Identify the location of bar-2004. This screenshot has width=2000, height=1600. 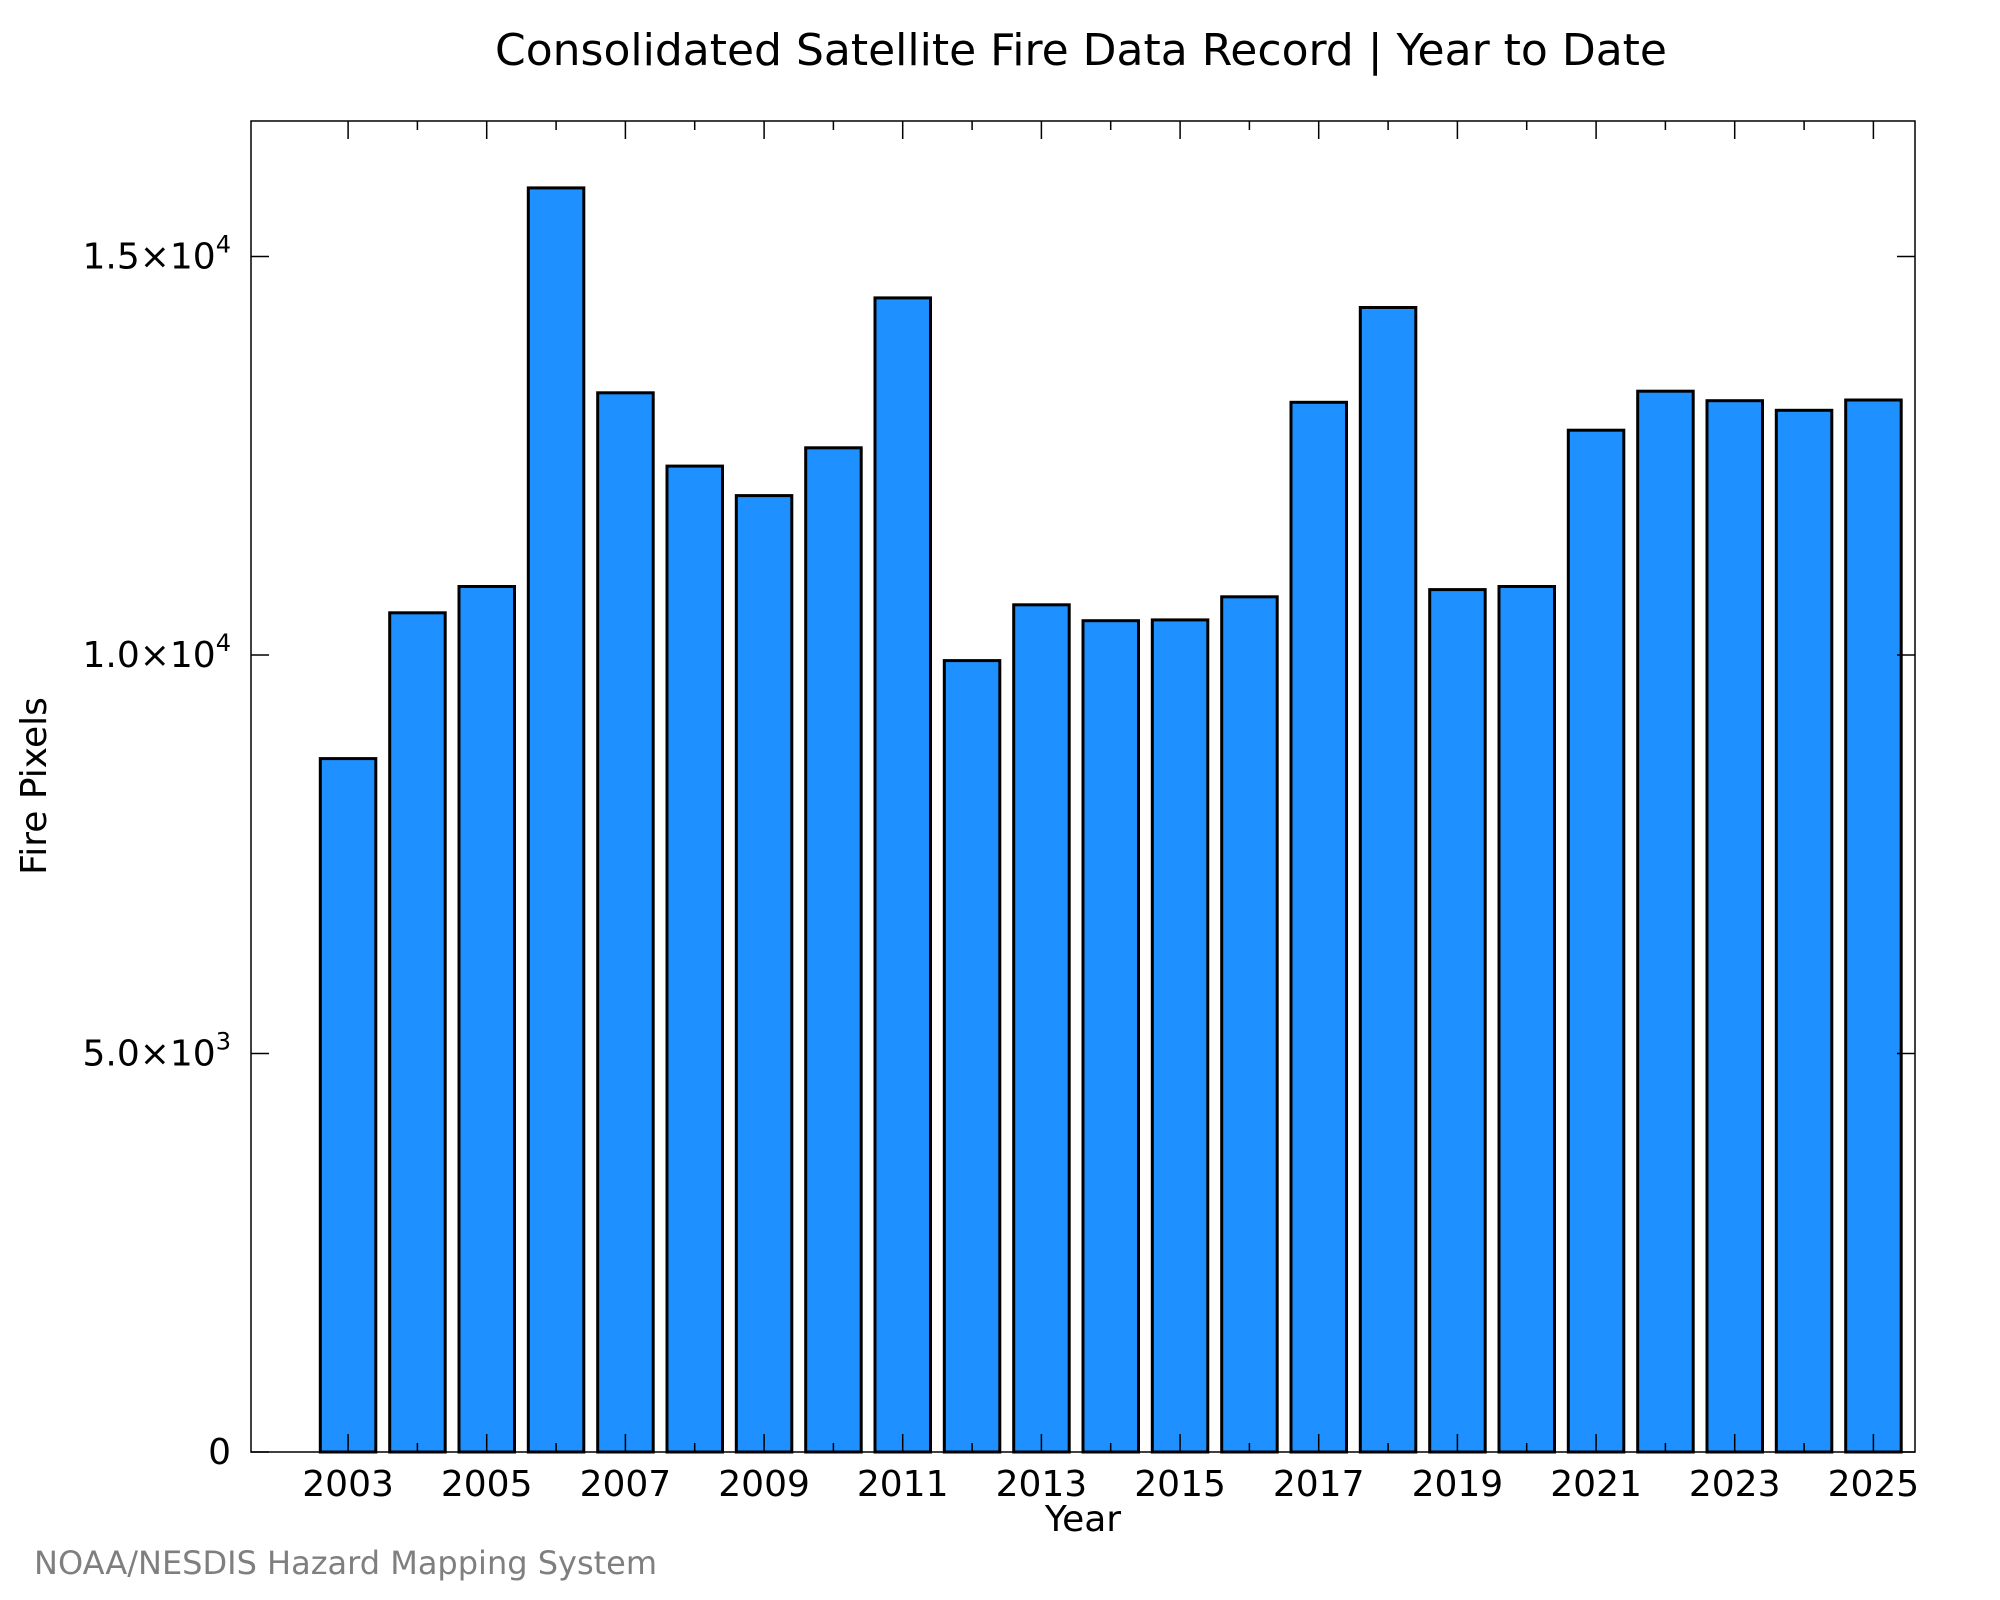
(417, 1032).